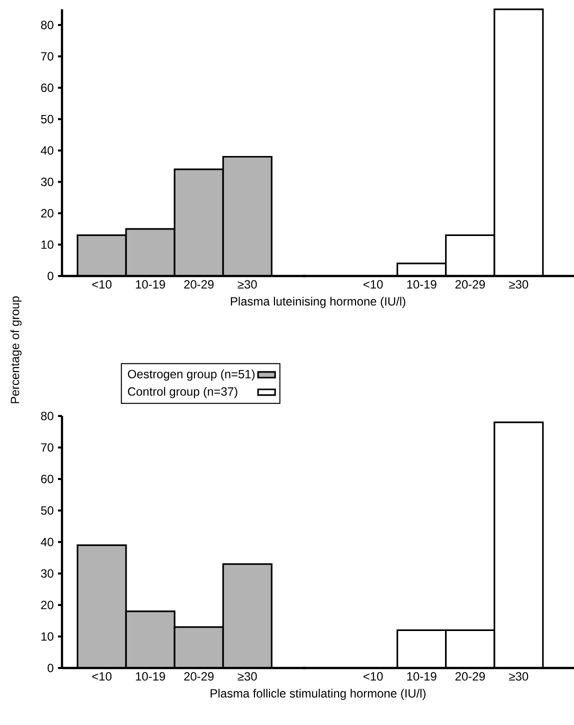 The image size is (574, 725). I want to click on legend-label: Control group (n=37), so click(183, 392).